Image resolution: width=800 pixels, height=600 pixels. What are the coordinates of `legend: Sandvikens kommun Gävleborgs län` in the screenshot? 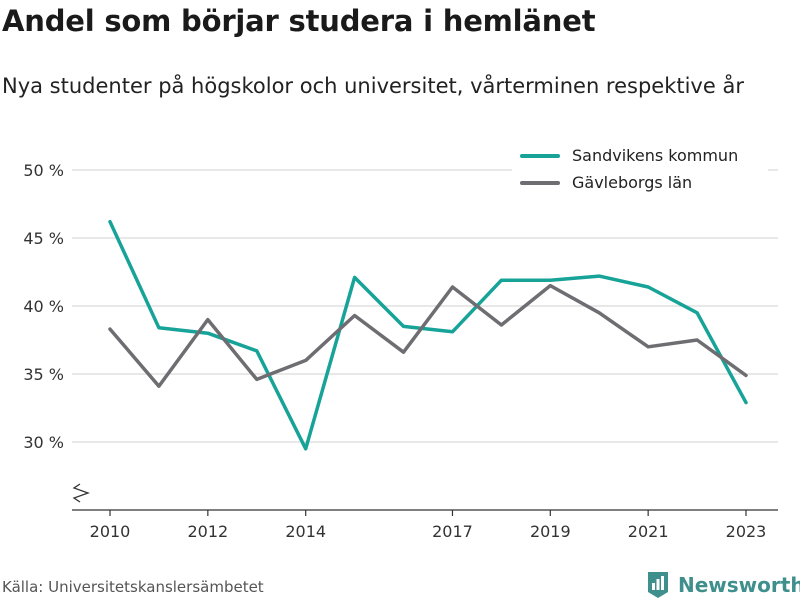 It's located at (640, 173).